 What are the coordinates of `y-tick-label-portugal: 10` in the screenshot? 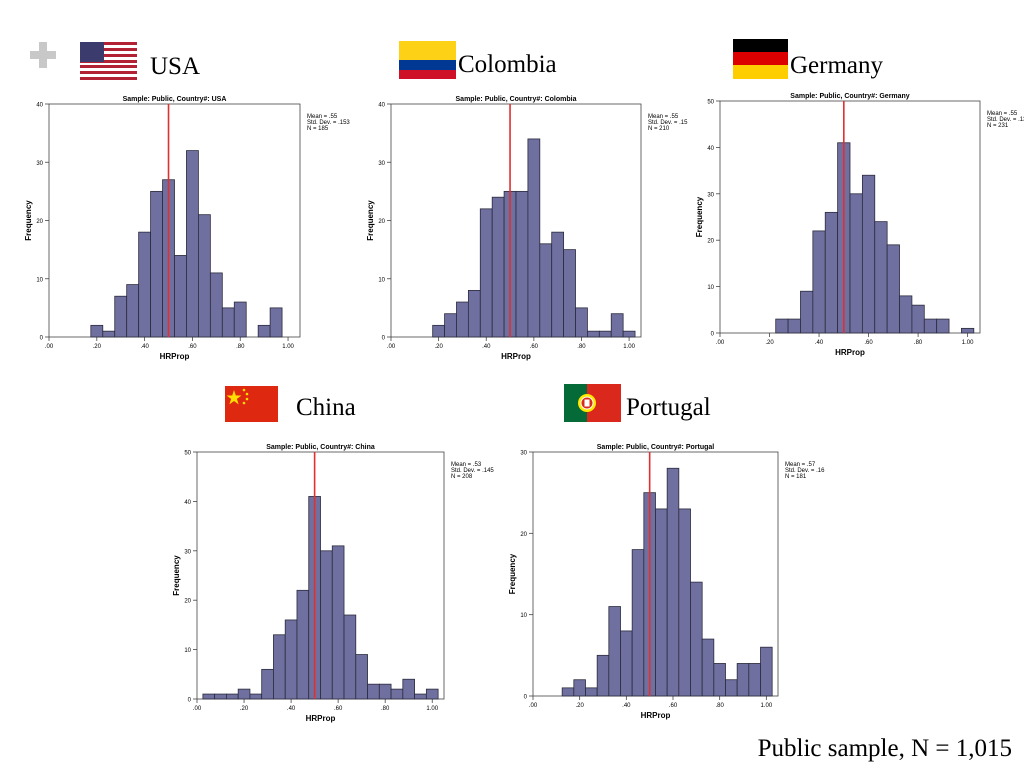 It's located at (523, 616).